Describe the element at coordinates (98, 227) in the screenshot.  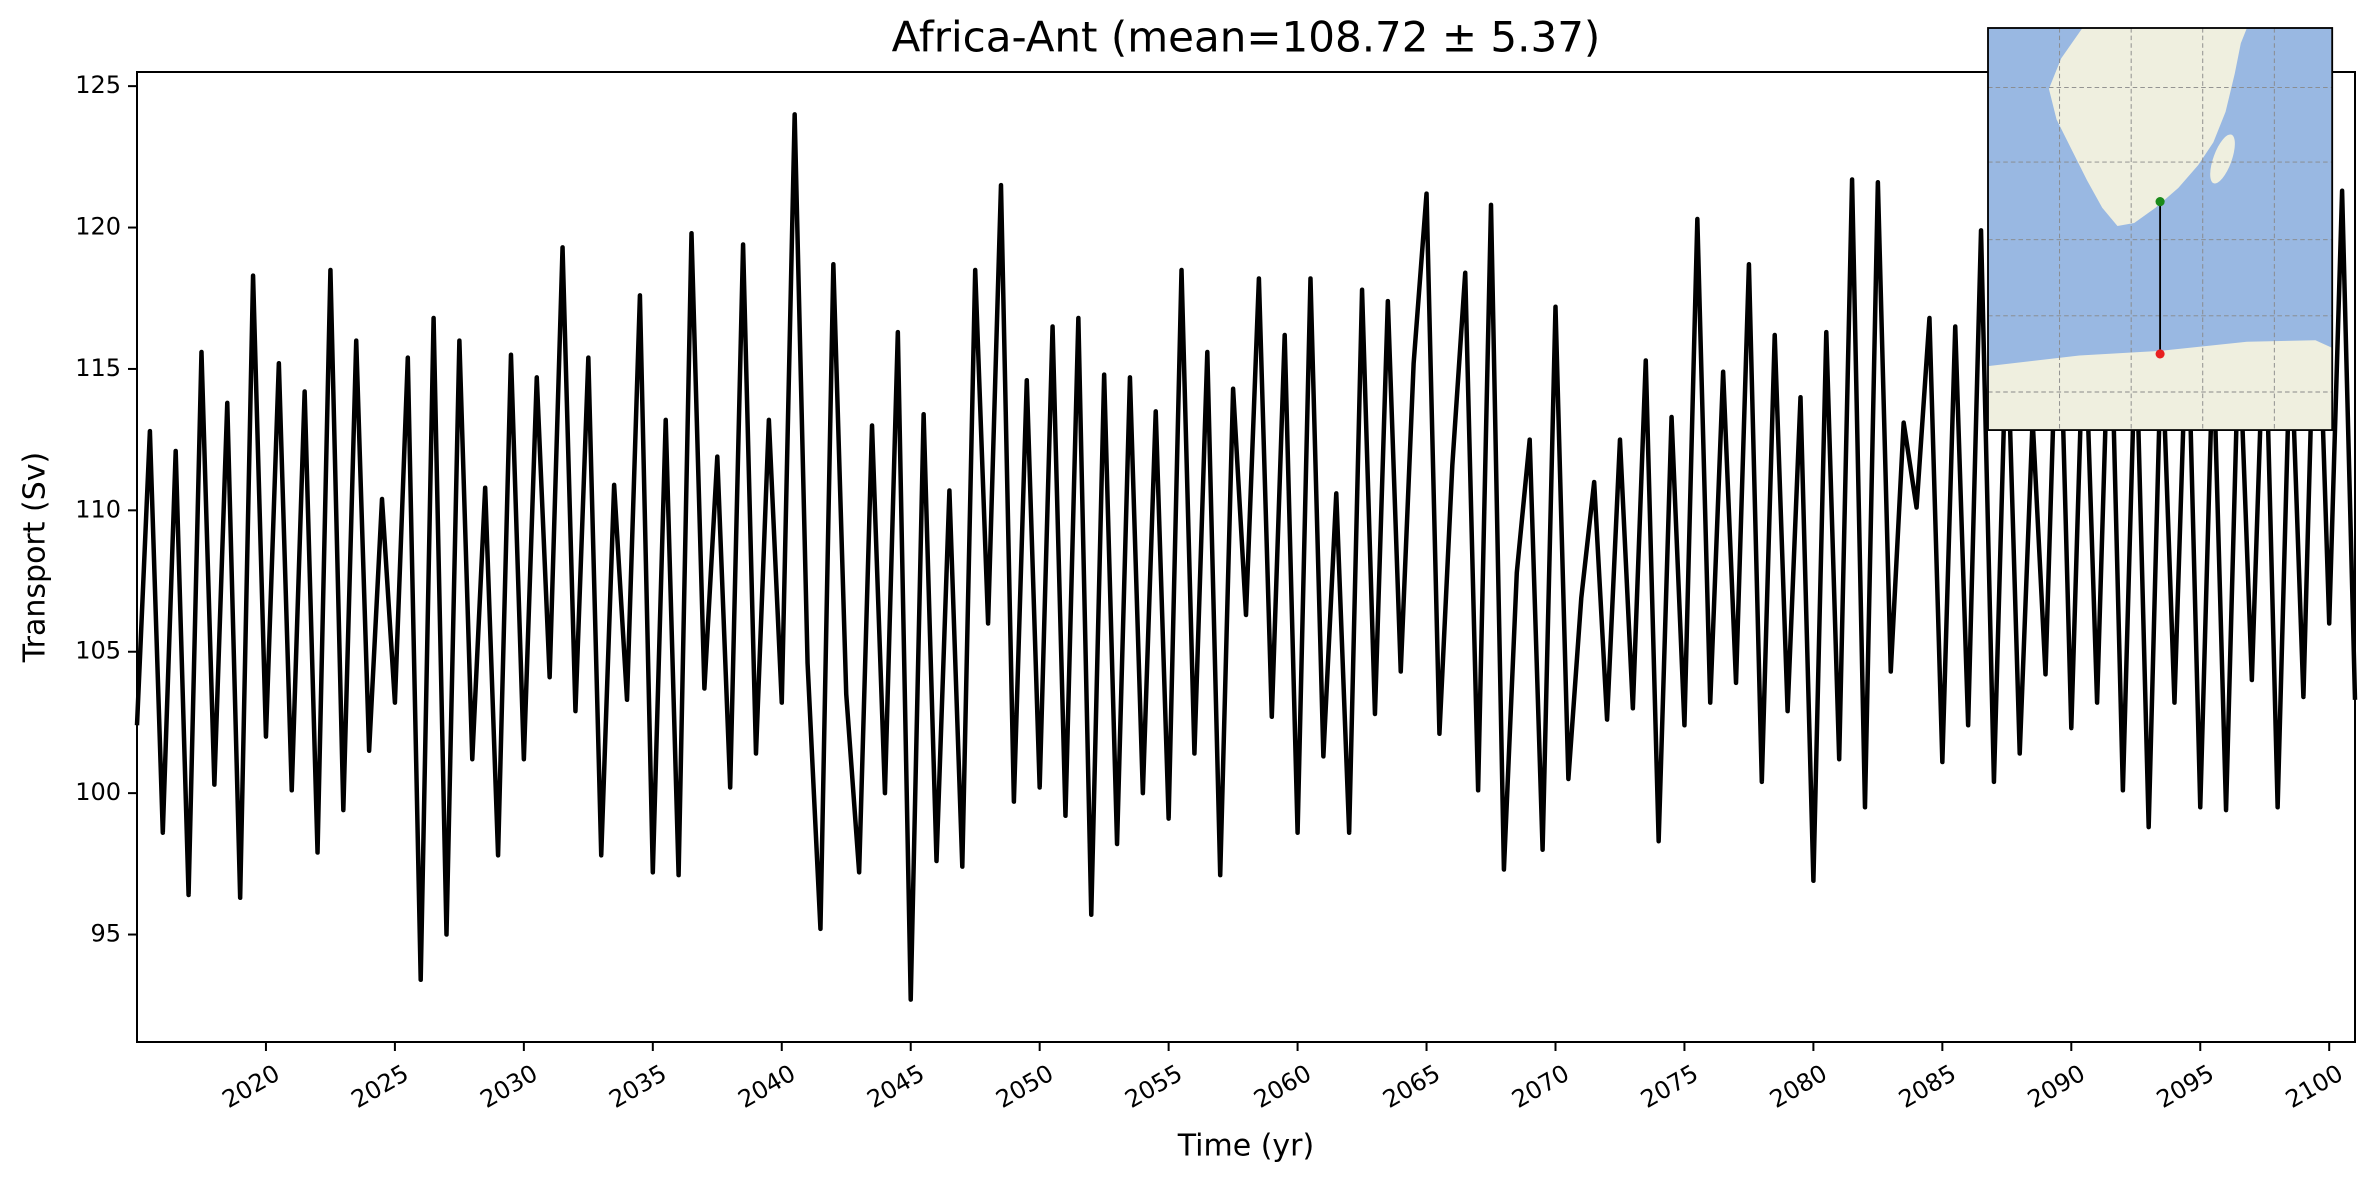
I see `y-tick-label: 120` at that location.